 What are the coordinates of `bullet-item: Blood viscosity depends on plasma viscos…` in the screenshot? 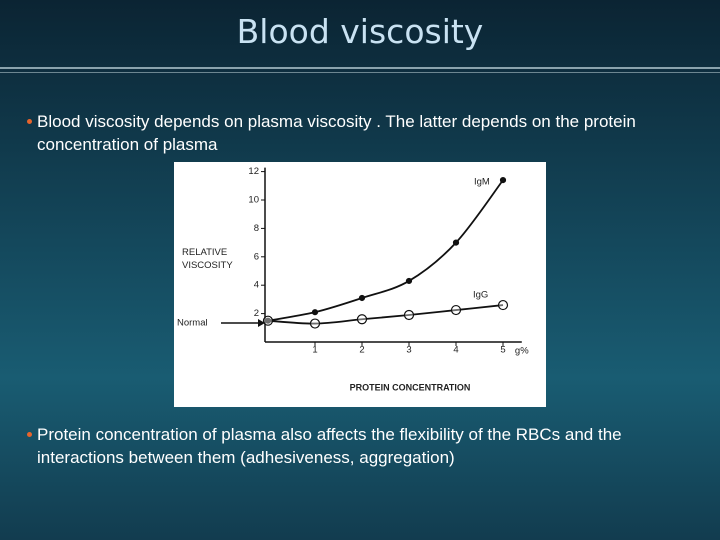 It's located at (362, 133).